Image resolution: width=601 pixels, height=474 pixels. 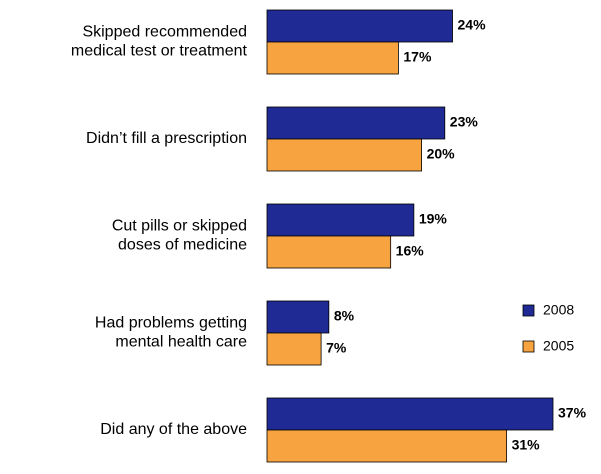 I want to click on value-label: 24%, so click(x=472, y=25).